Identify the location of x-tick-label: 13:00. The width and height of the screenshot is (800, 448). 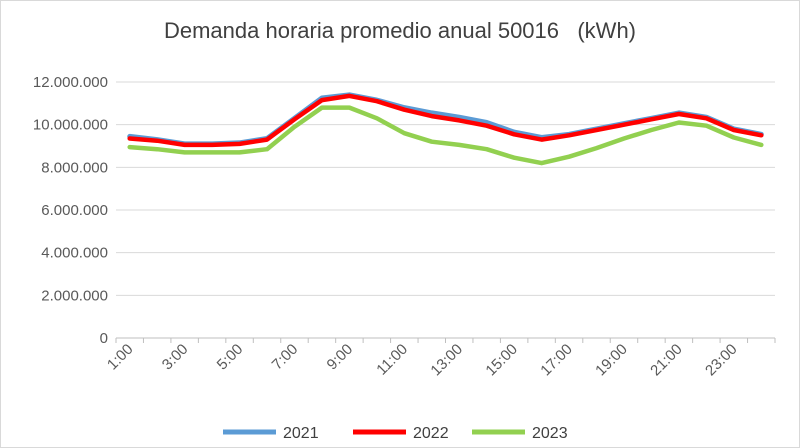
(446, 360).